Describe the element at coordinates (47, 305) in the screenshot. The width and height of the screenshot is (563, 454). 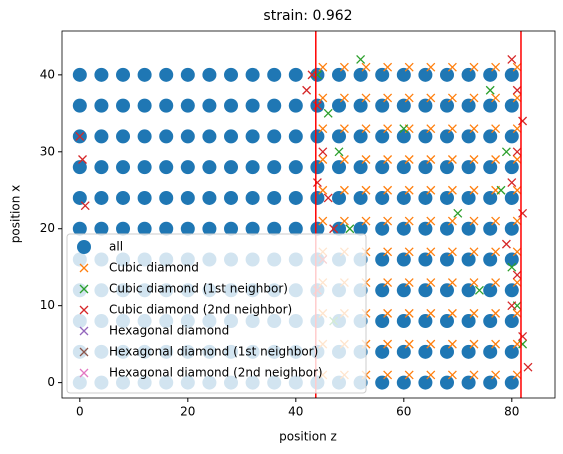
I see `y-tick-label: 10` at that location.